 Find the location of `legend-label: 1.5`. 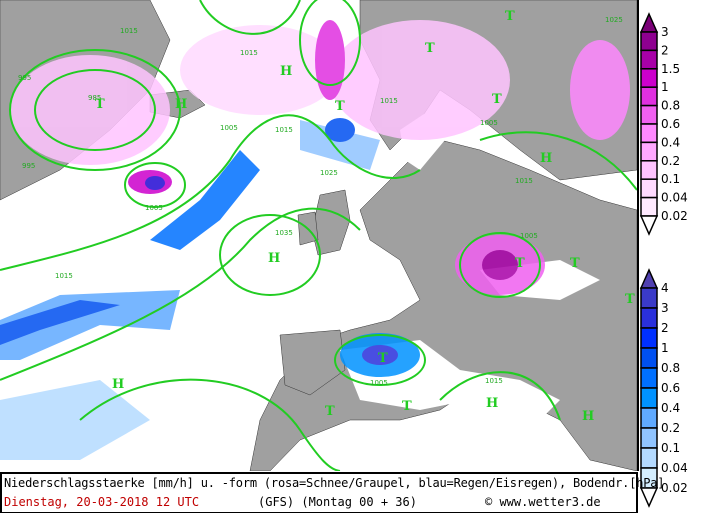

legend-label: 1.5 is located at coordinates (670, 69).